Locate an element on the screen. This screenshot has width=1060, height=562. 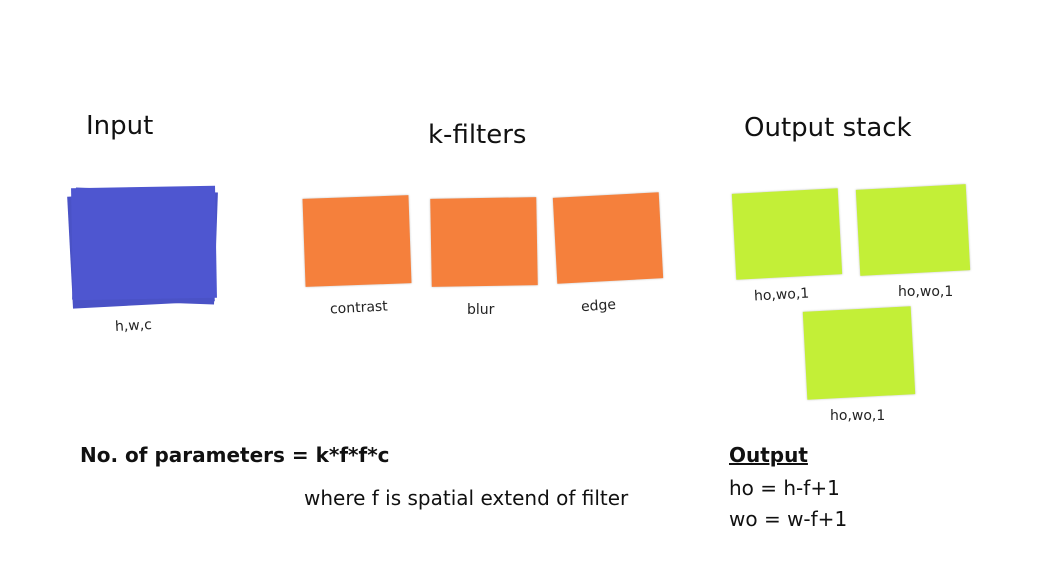
parameters-formula: No. of parameters = k*f*f*c is located at coordinates (235, 455).